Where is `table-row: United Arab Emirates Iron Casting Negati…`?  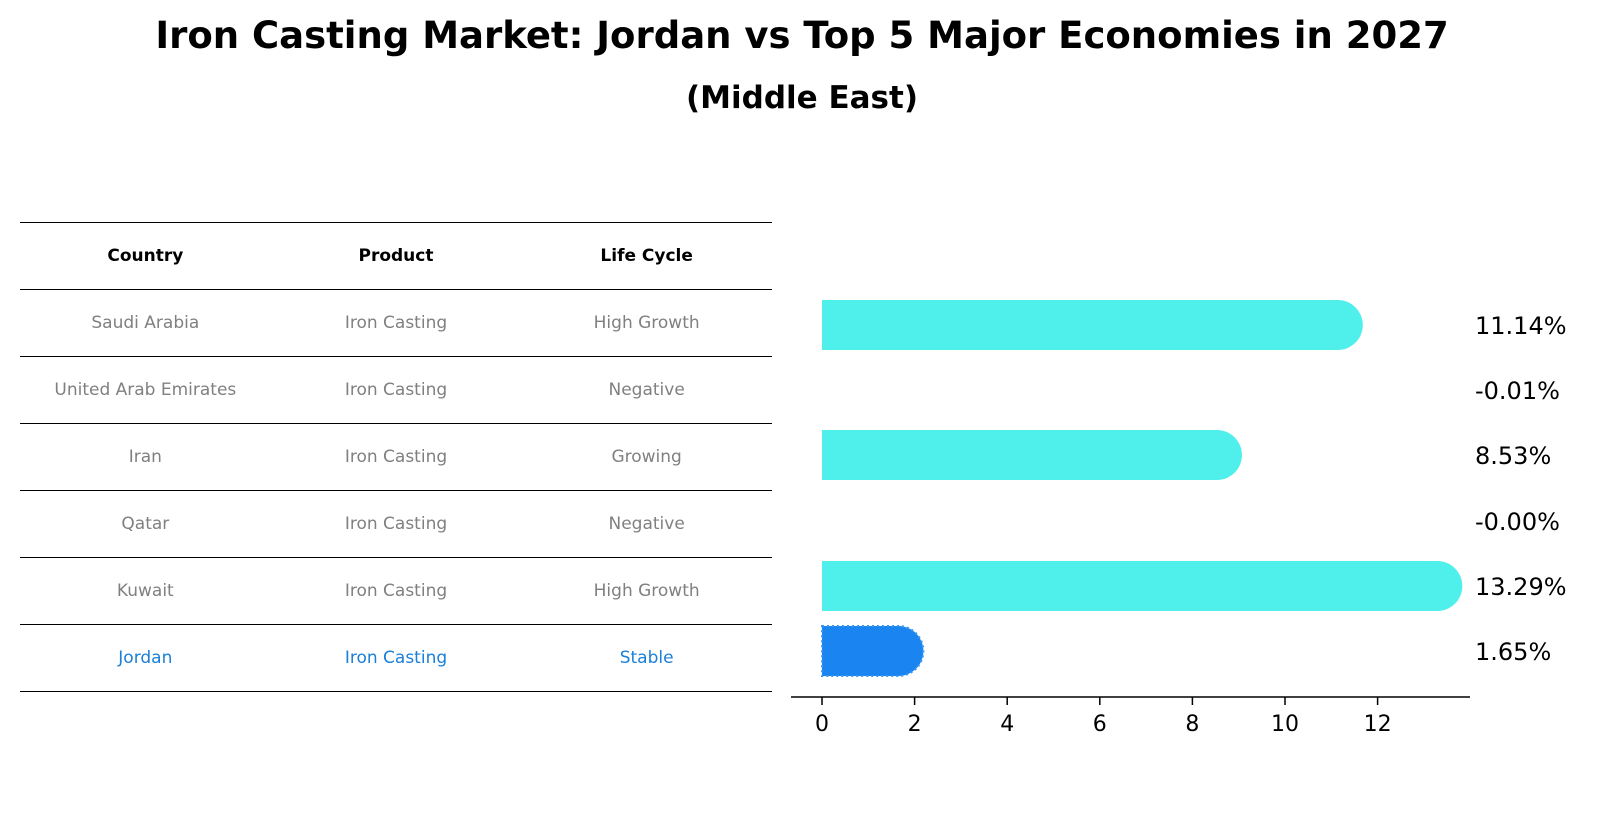 table-row: United Arab Emirates Iron Casting Negati… is located at coordinates (396, 390).